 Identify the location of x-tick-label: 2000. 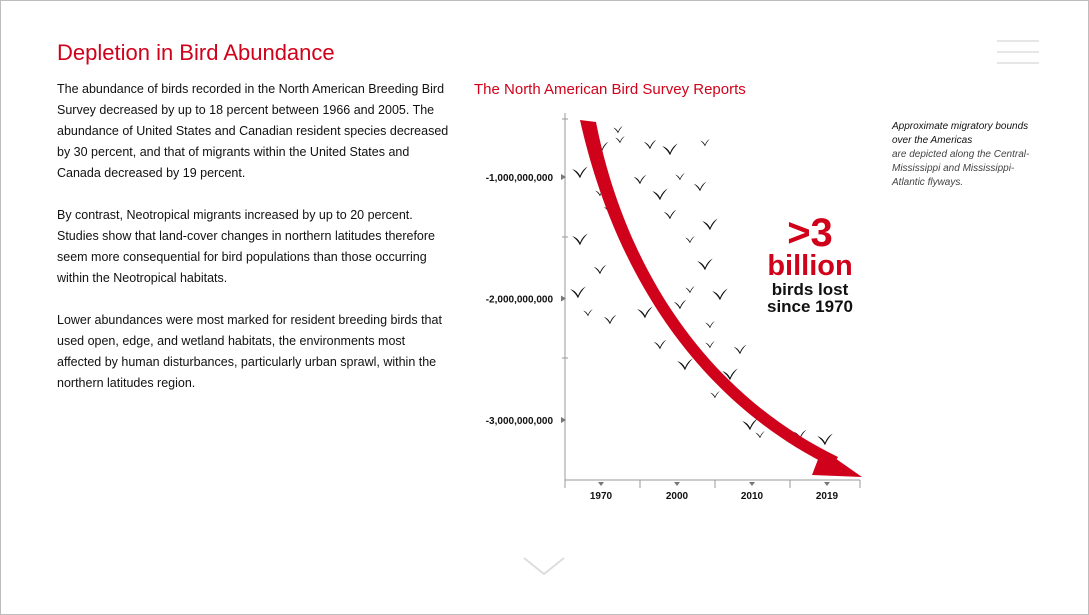
(677, 496).